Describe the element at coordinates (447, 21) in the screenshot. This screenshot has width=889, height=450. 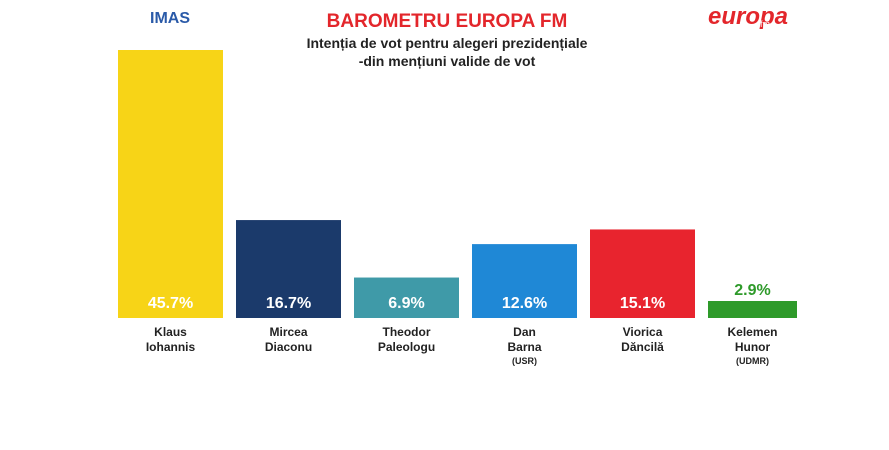
I see `chart-title: BAROMETRU EUROPA FM` at that location.